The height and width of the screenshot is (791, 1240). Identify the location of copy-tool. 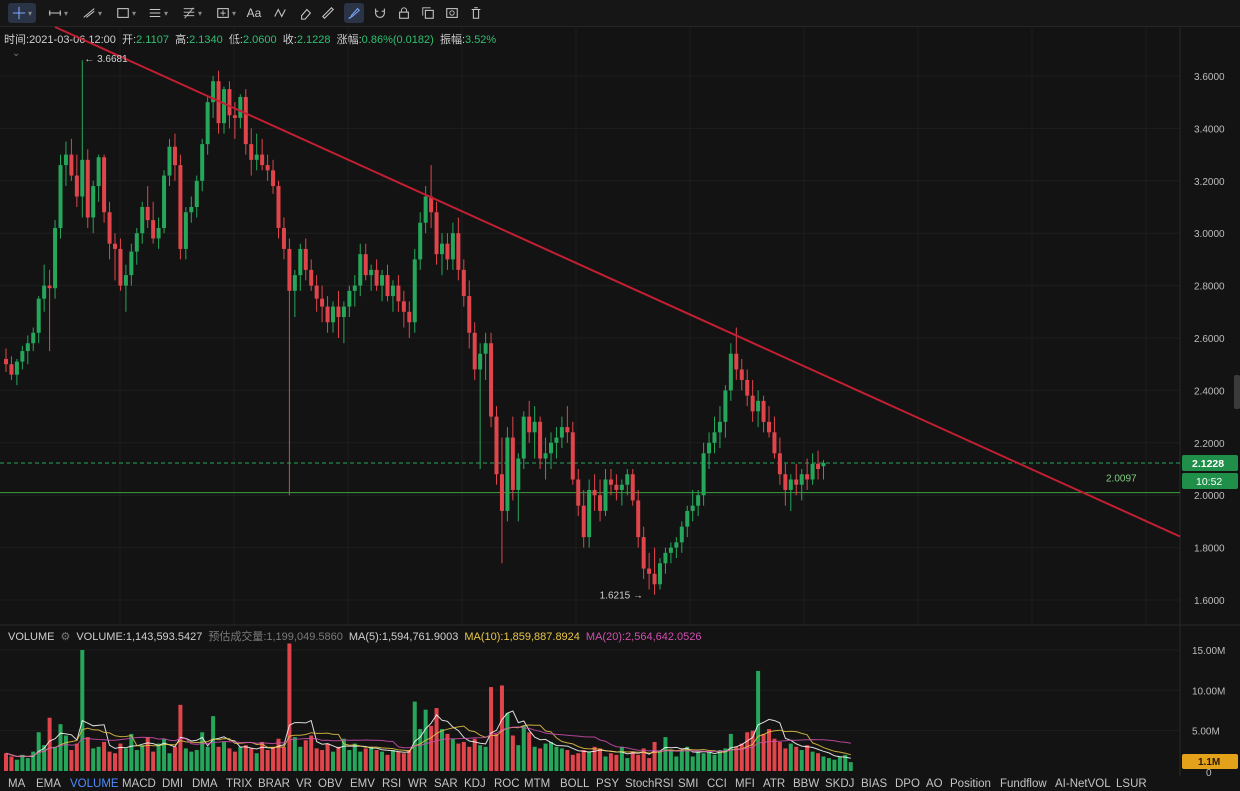
(428, 13).